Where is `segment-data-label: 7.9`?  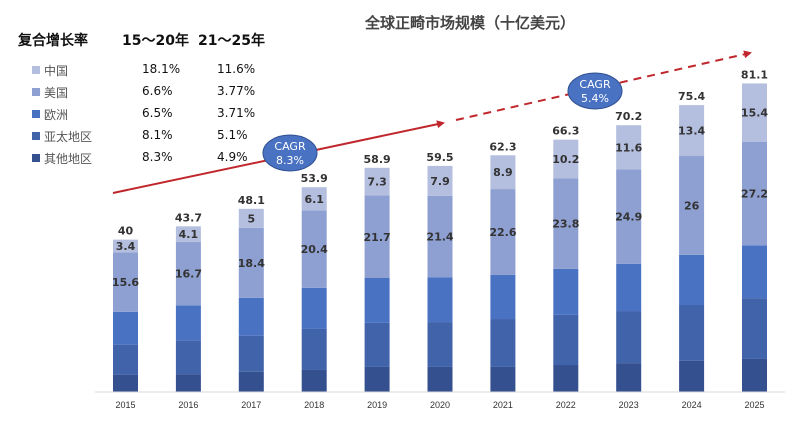 segment-data-label: 7.9 is located at coordinates (440, 181).